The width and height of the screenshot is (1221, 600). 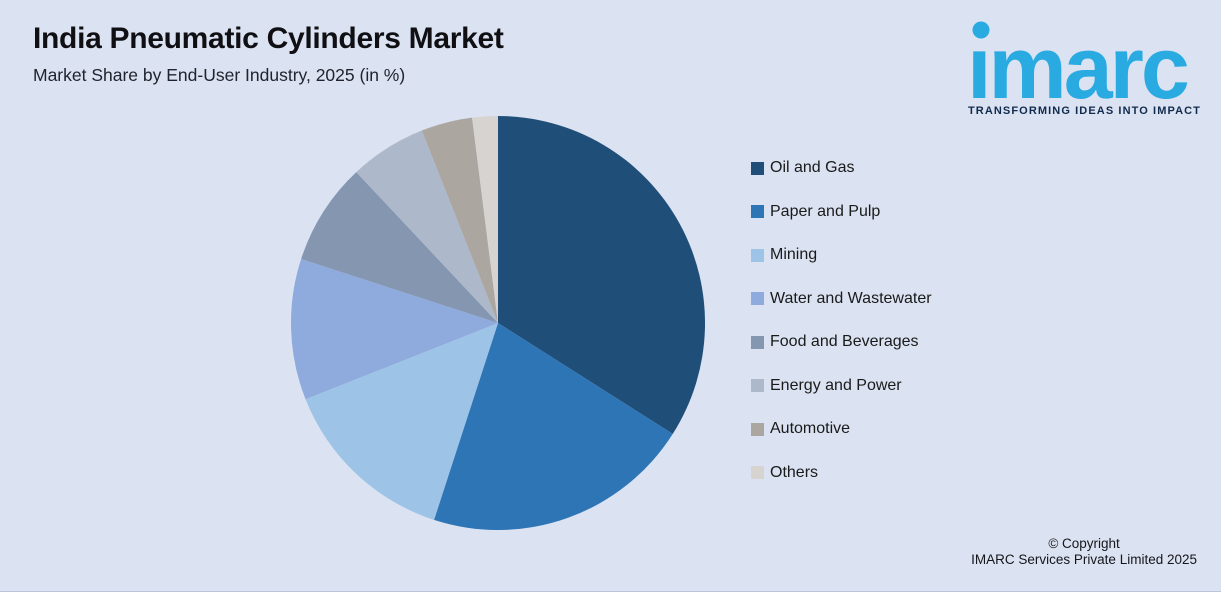 I want to click on legend-item: Mining, so click(x=841, y=255).